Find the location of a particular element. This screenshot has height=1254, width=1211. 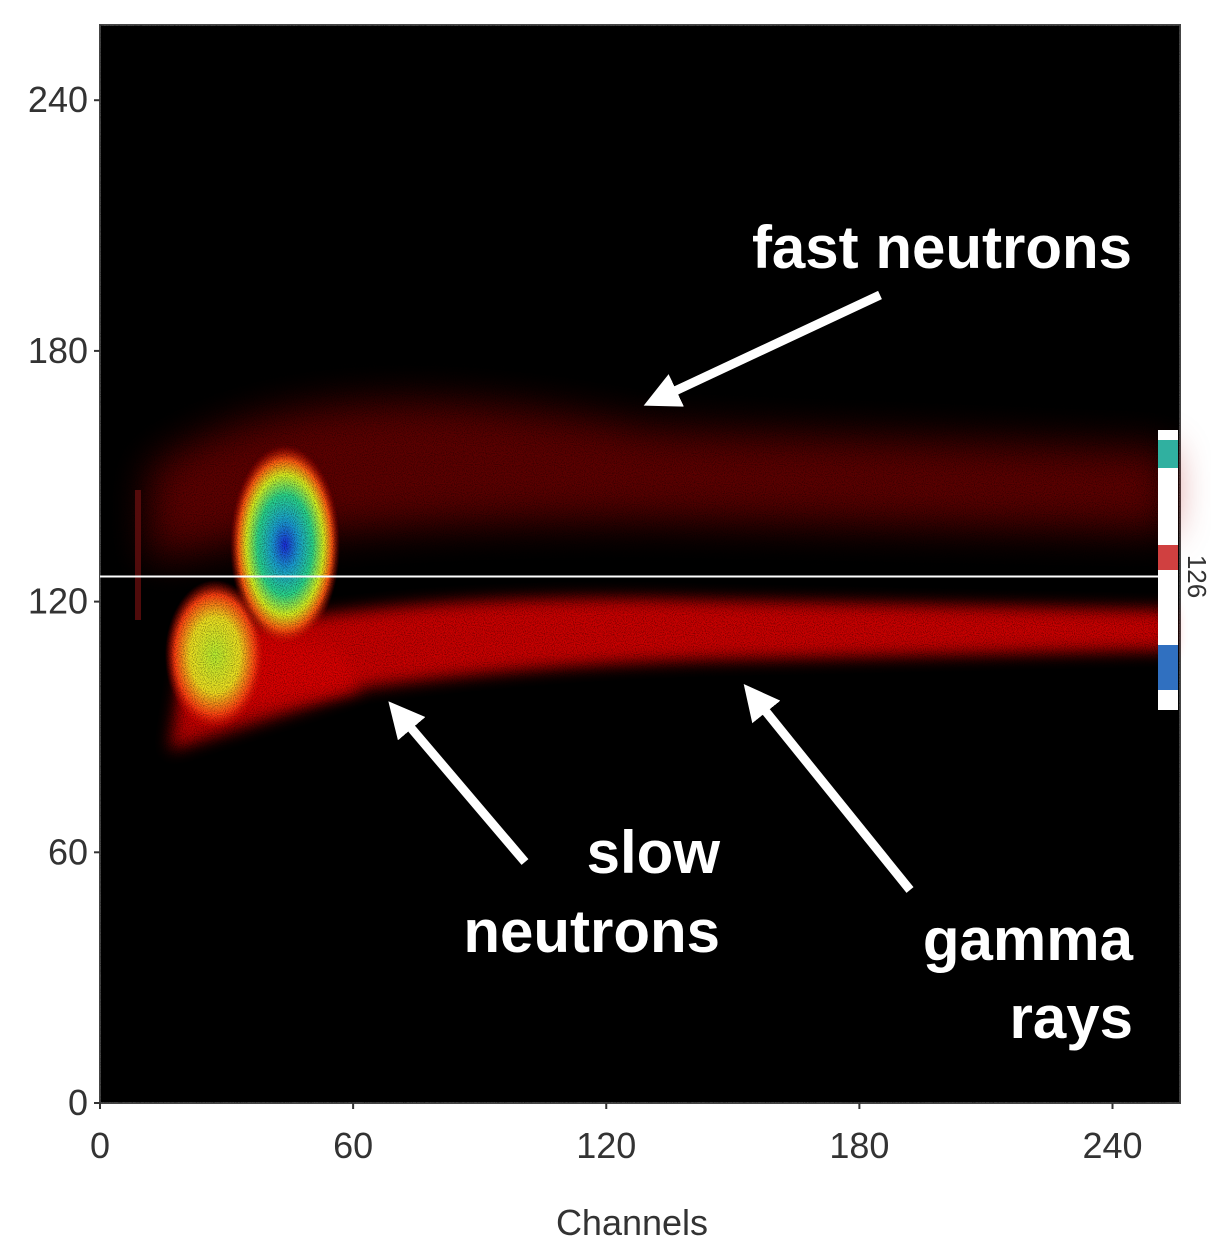

annotation: slow is located at coordinates (654, 852).